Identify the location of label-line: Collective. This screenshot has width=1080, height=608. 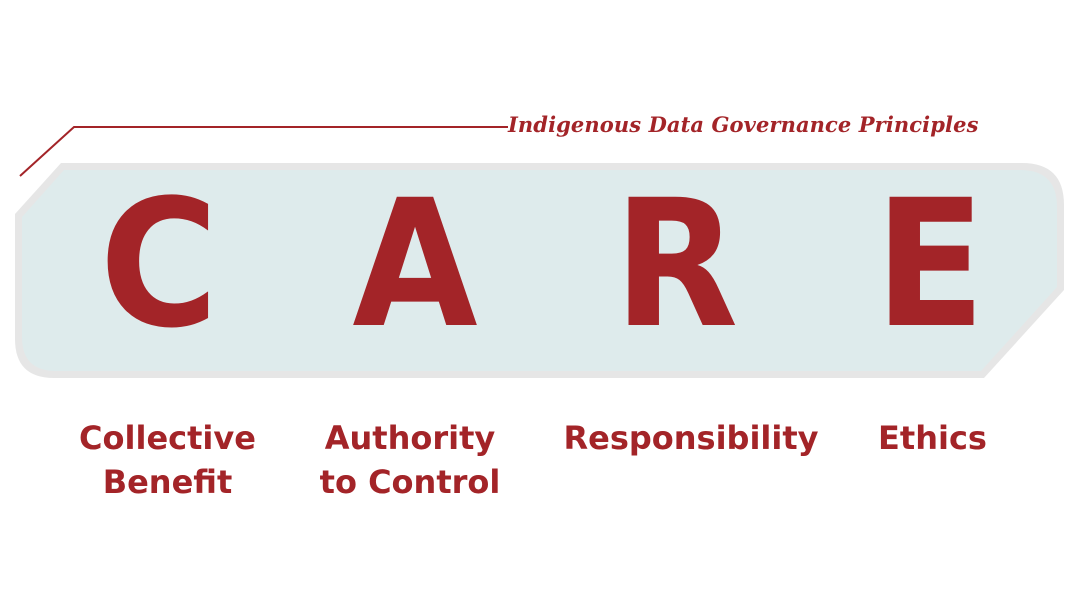
(167, 438).